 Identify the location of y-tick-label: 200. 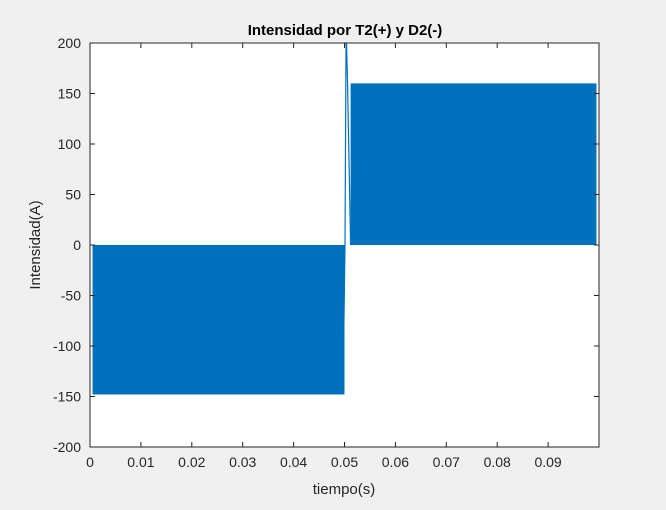
(70, 43).